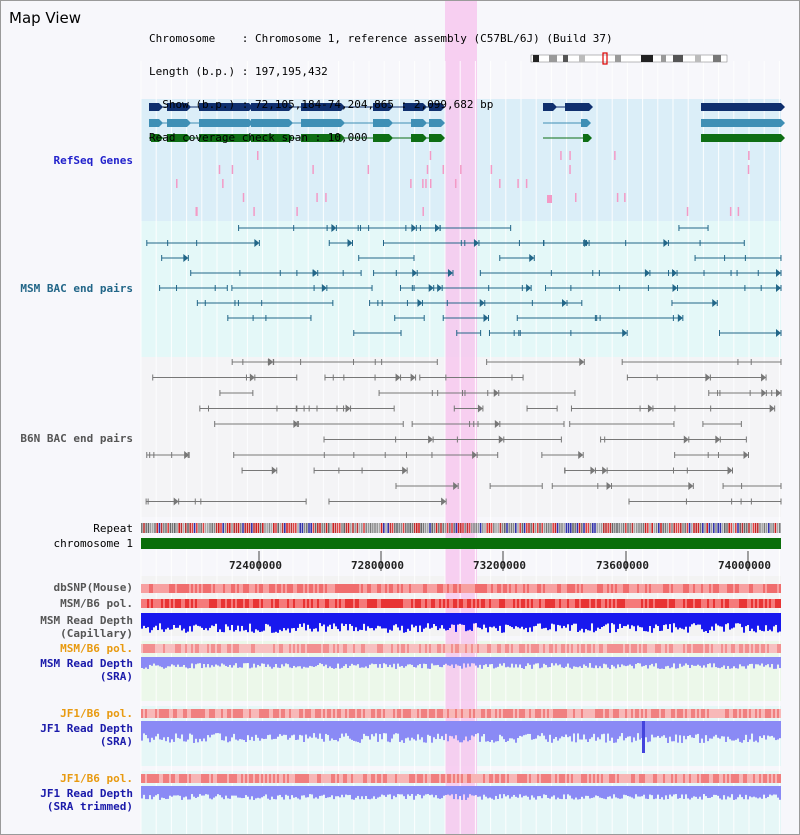 The image size is (800, 835). I want to click on b6n-bac-end-pairs-label: B6N BAC end pairs, so click(76, 438).